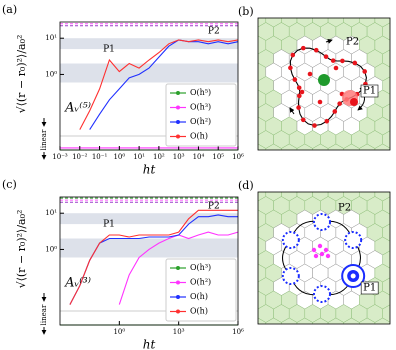  Describe the element at coordinates (109, 50) in the screenshot. I see `annotation: P1` at that location.